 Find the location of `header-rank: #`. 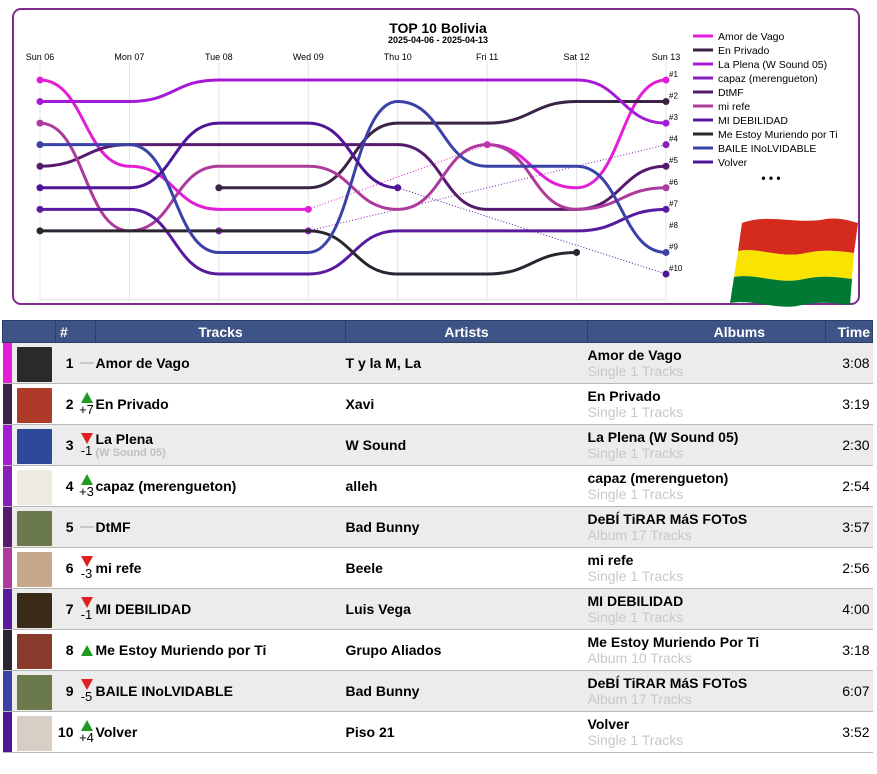

header-rank: # is located at coordinates (75, 331).